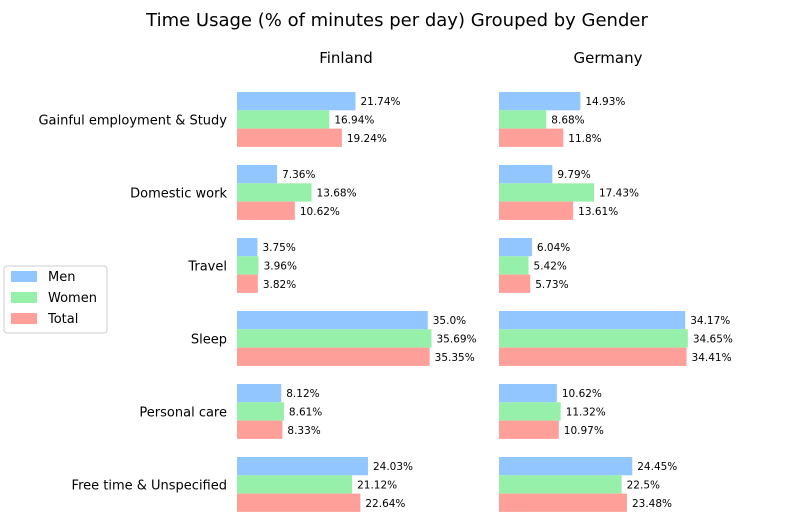 This screenshot has height=528, width=790. I want to click on value-label-germany-women-travel: 5.42%, so click(550, 266).